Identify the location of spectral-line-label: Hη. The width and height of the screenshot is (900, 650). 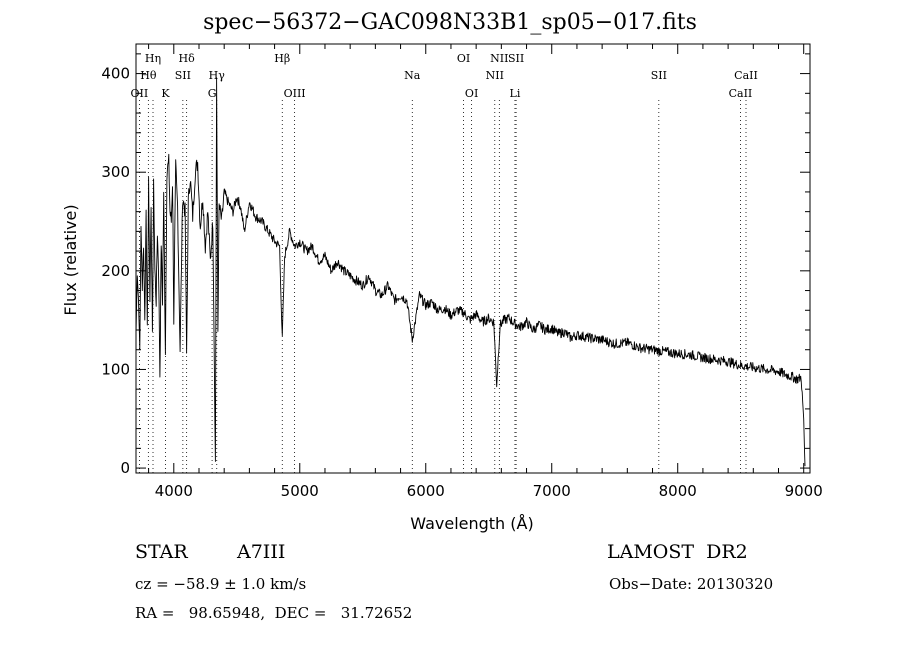
(153, 58).